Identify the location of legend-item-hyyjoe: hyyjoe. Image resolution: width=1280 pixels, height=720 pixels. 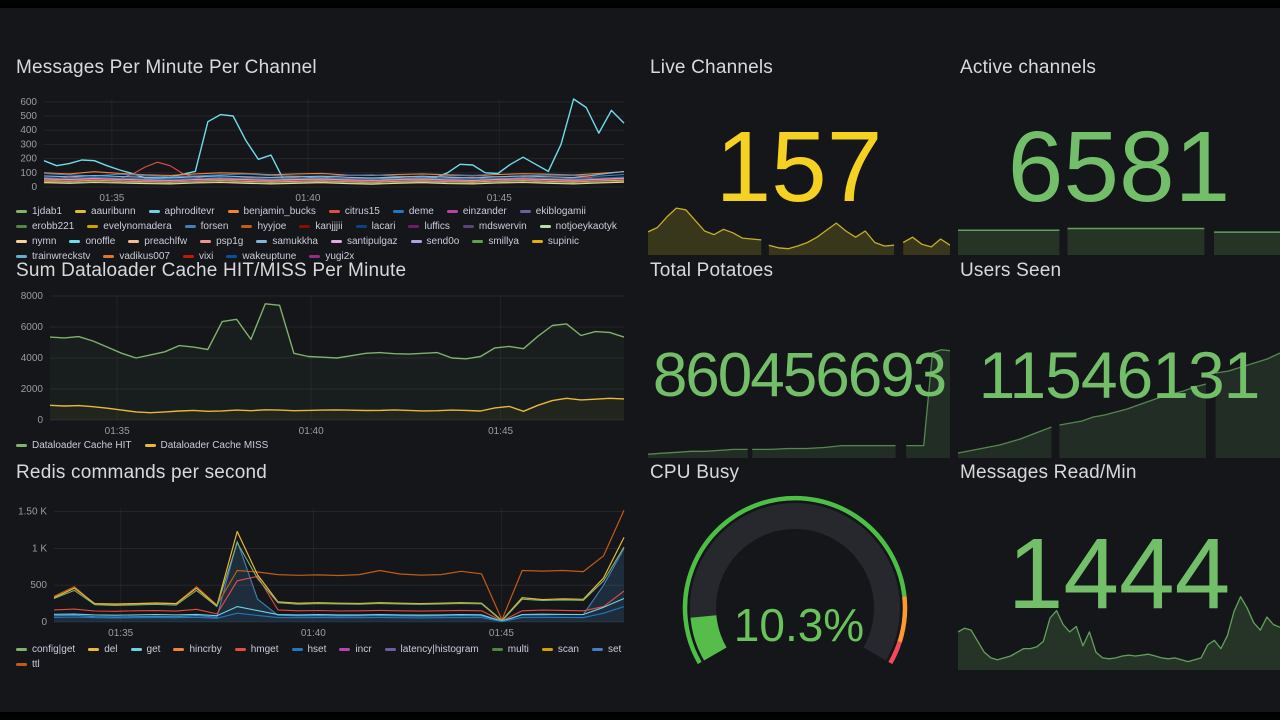
(263, 226).